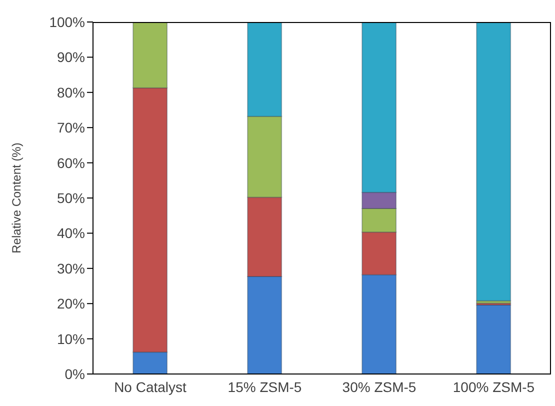  What do you see at coordinates (70, 92) in the screenshot?
I see `y-tick-label: 80%` at bounding box center [70, 92].